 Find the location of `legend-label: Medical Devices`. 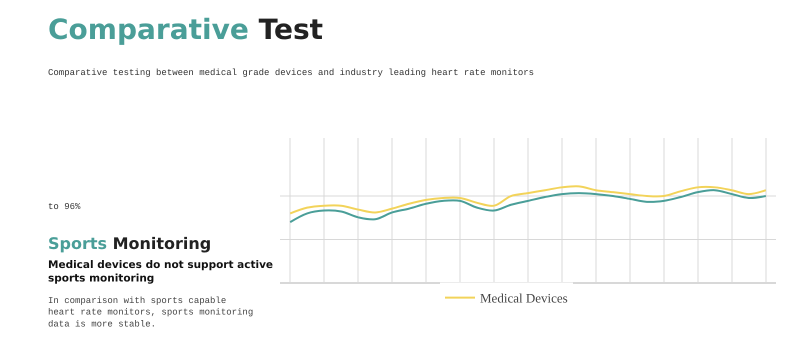

legend-label: Medical Devices is located at coordinates (524, 298).